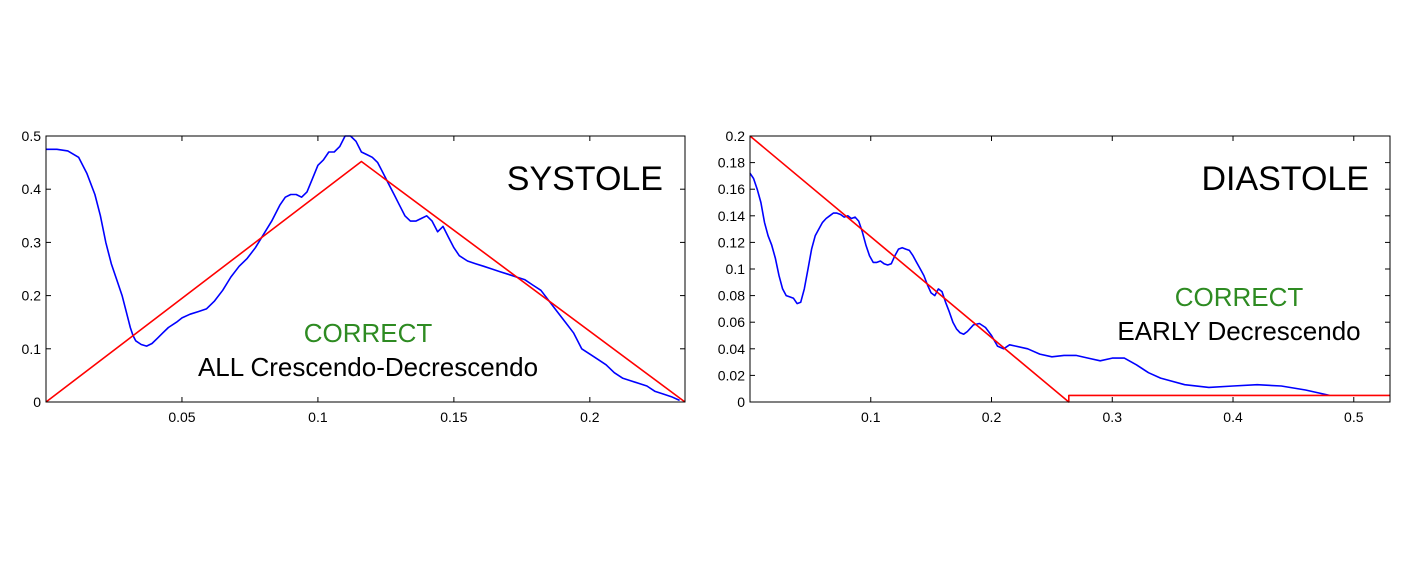 Image resolution: width=1410 pixels, height=564 pixels. Describe the element at coordinates (731, 242) in the screenshot. I see `diastole-y-tick-label: 0.12` at that location.